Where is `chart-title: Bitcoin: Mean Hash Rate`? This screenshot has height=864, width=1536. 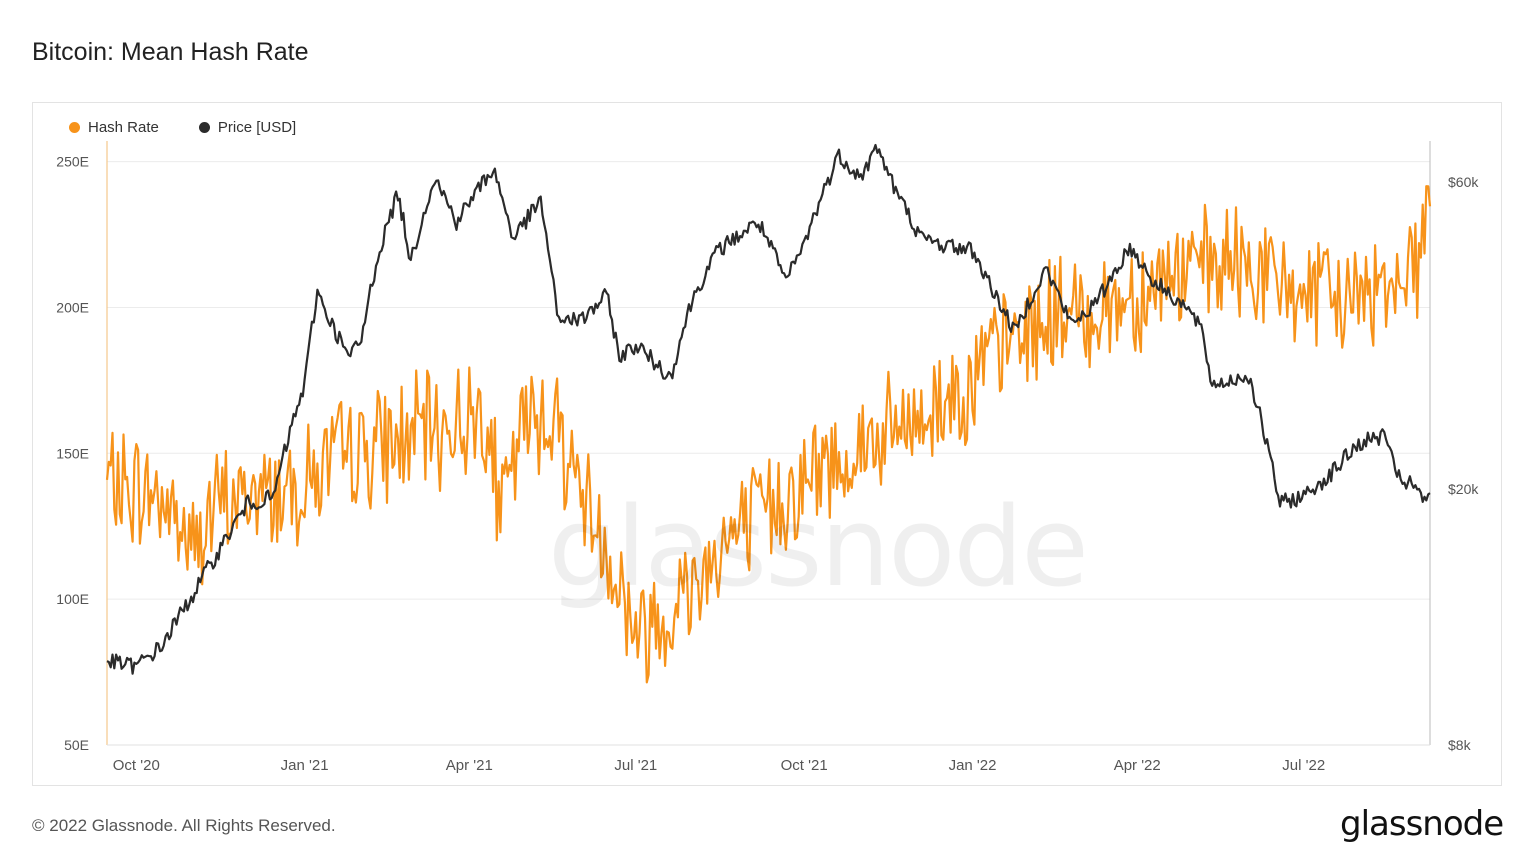 chart-title: Bitcoin: Mean Hash Rate is located at coordinates (170, 52).